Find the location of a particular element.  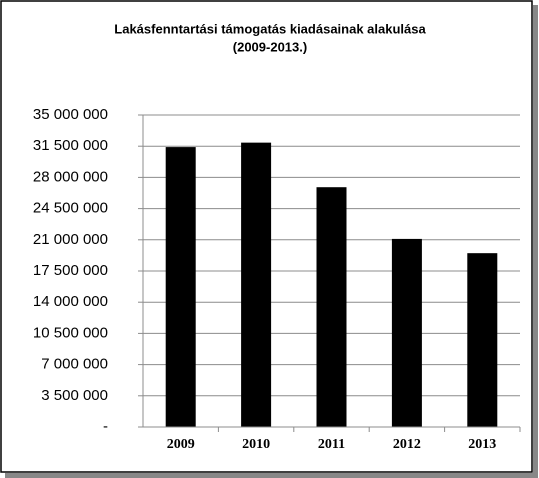

y-tick-label: 24 500 000 is located at coordinates (70, 208).